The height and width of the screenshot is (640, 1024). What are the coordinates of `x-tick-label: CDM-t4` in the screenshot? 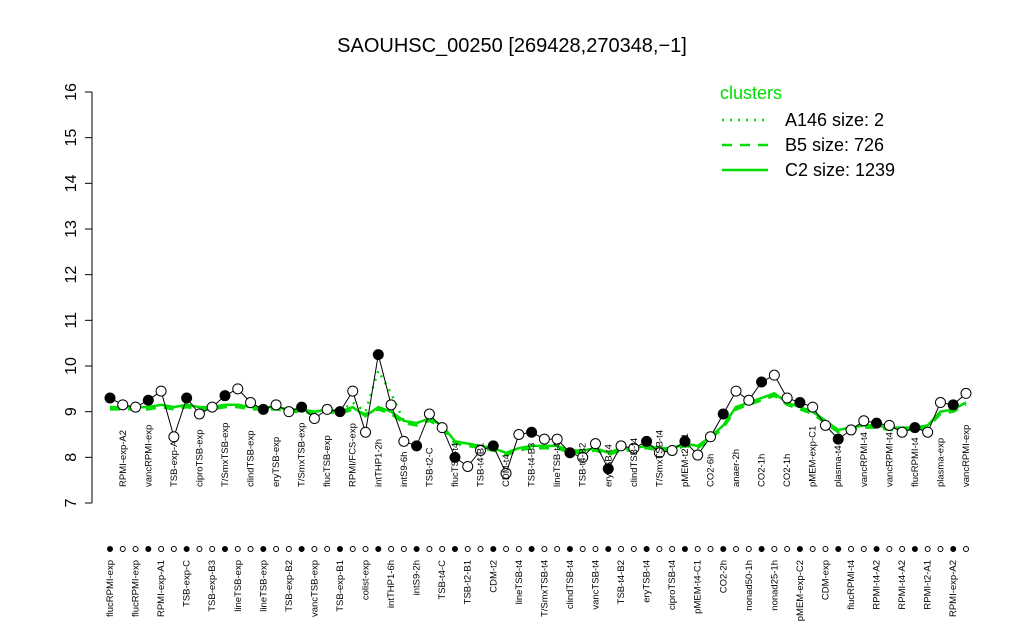 It's located at (506, 470).